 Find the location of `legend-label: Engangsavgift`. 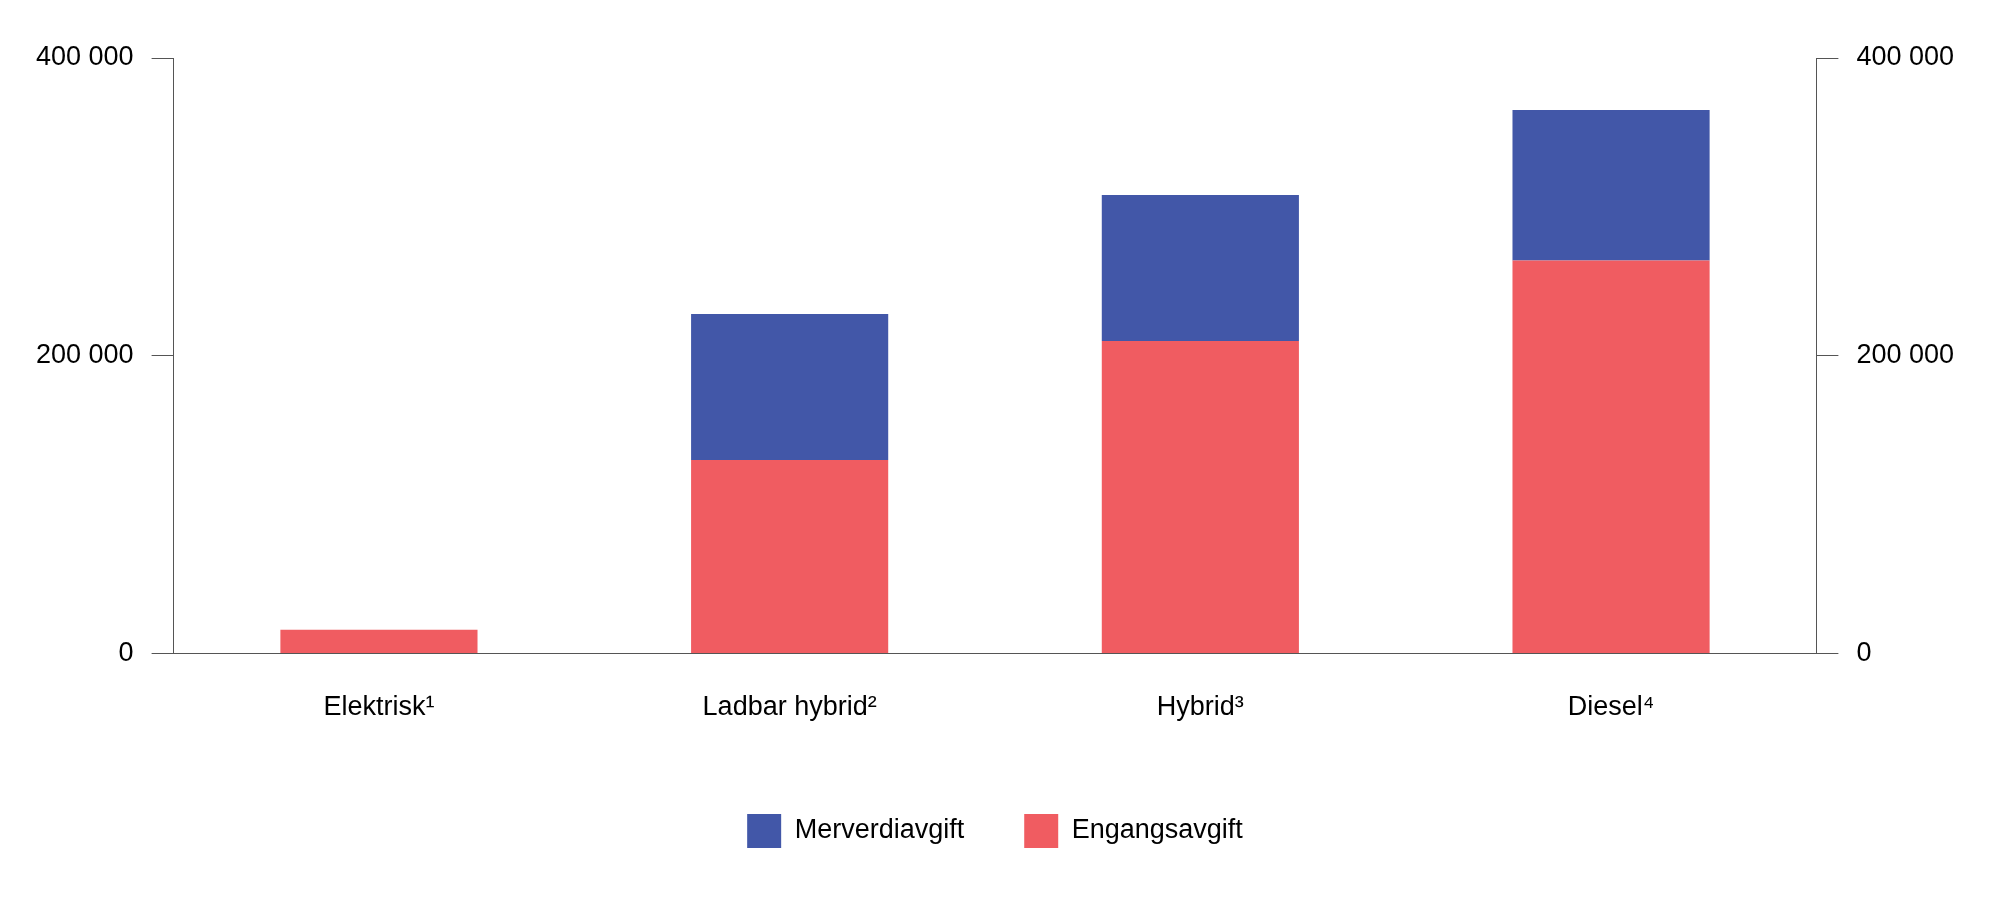

legend-label: Engangsavgift is located at coordinates (1157, 829).